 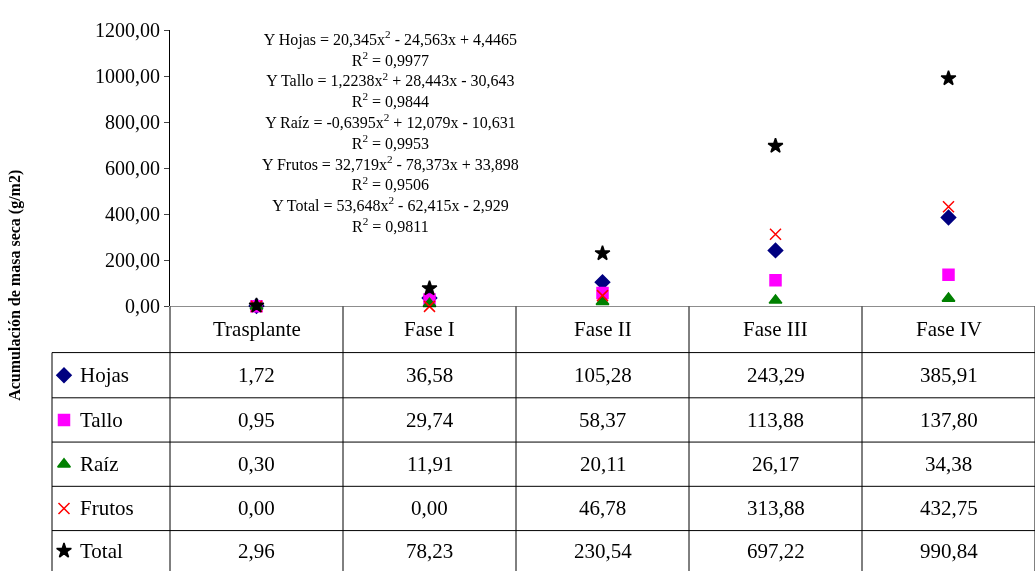 What do you see at coordinates (776, 464) in the screenshot?
I see `data-label: 26,17` at bounding box center [776, 464].